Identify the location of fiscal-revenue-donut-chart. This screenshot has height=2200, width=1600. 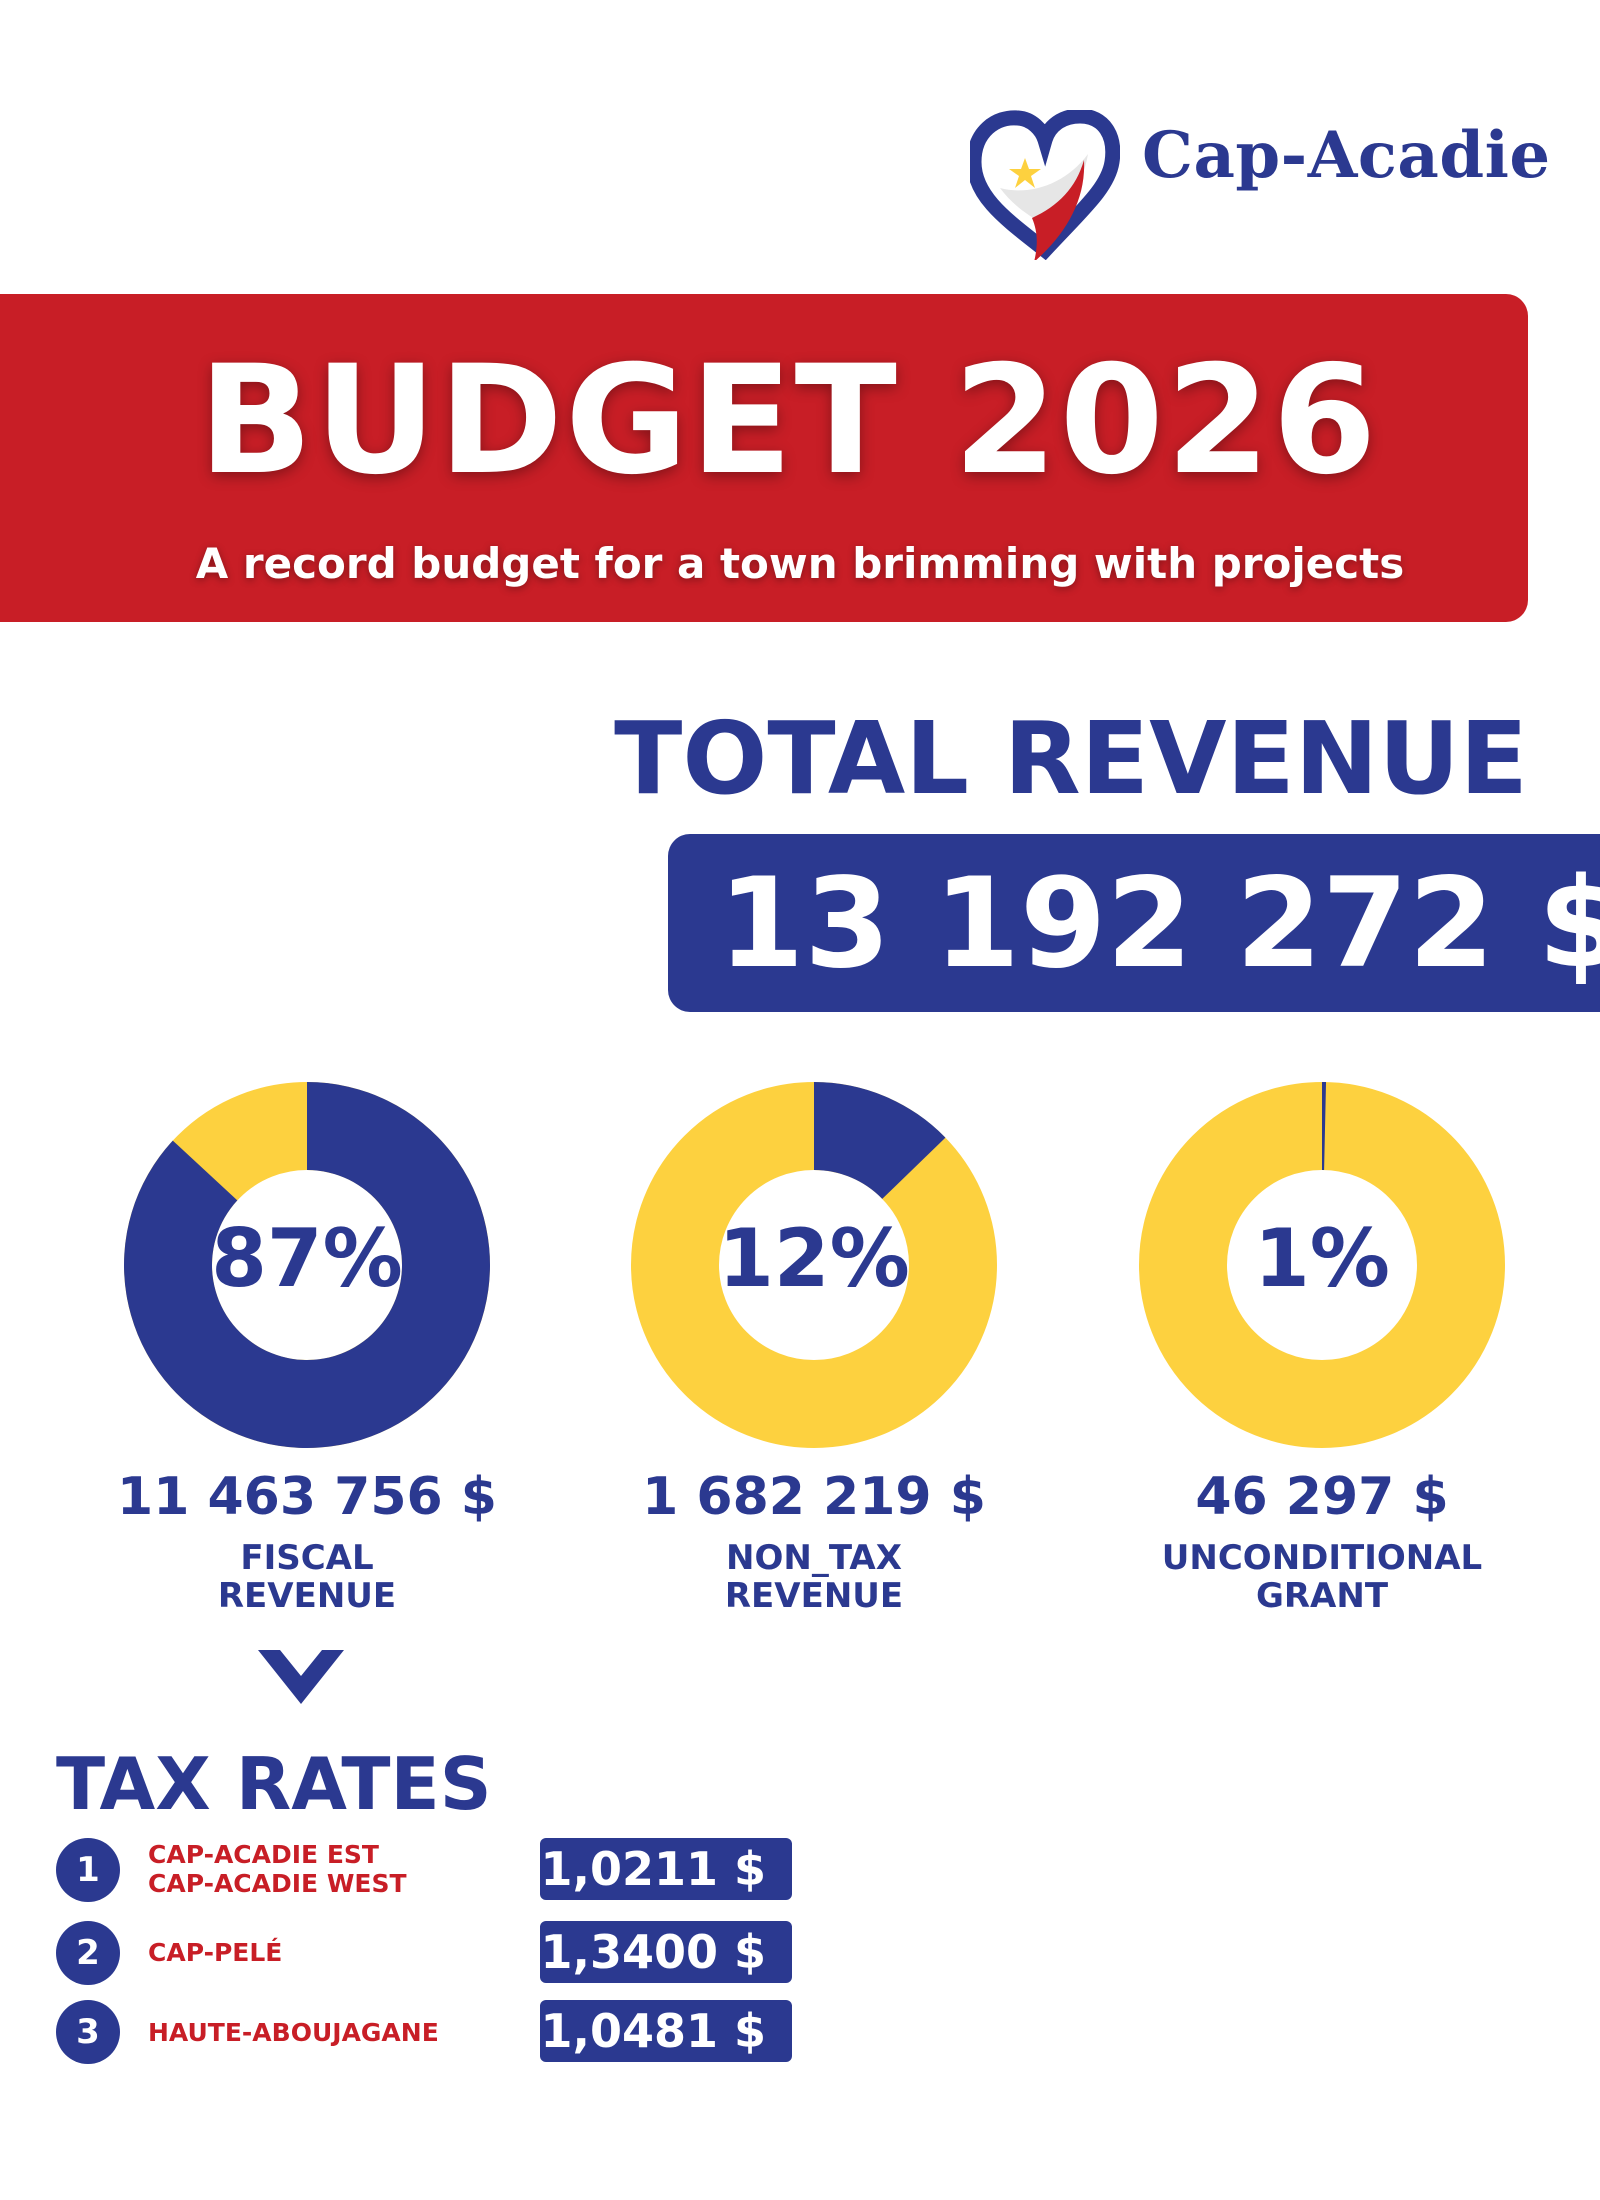
(306, 1265).